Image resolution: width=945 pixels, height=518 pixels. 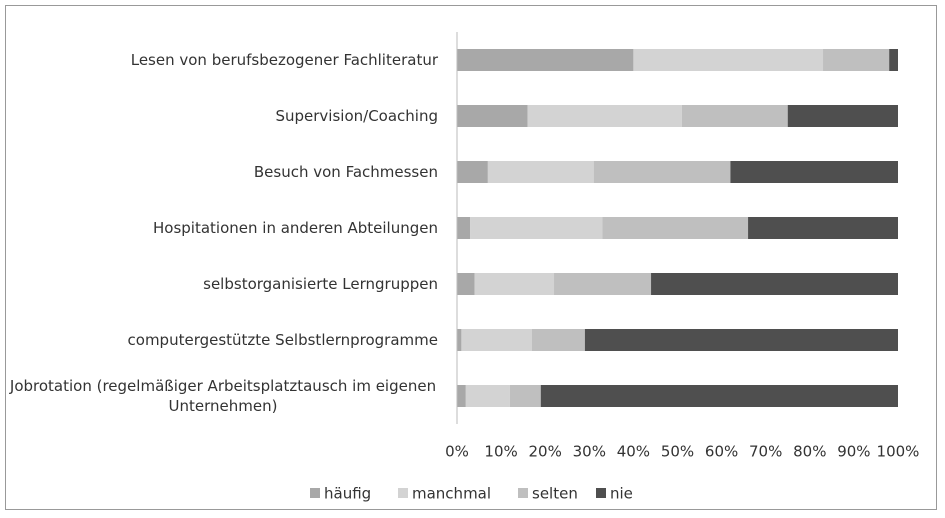 I want to click on category-label: Lesen von berufsbezogener Fachliteratur, so click(x=284, y=60).